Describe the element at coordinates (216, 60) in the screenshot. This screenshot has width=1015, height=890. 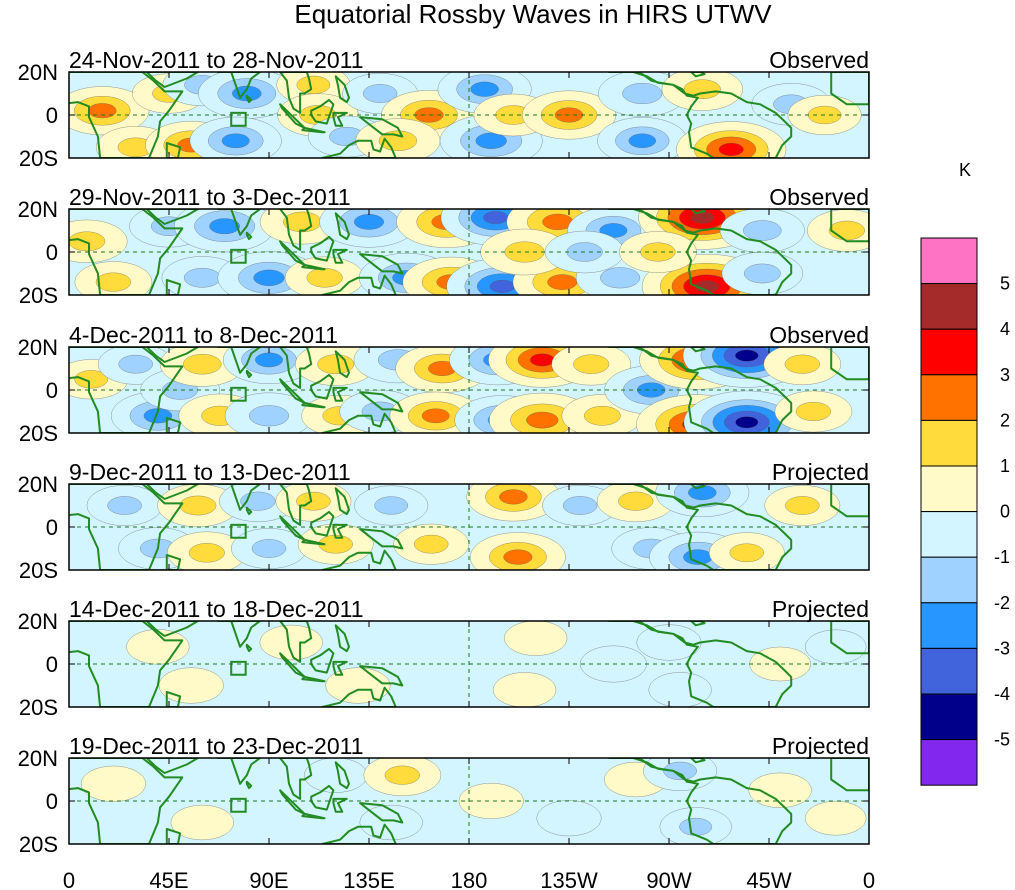
I see `panel-period: 24-Nov-2011 to 28-Nov-2011` at that location.